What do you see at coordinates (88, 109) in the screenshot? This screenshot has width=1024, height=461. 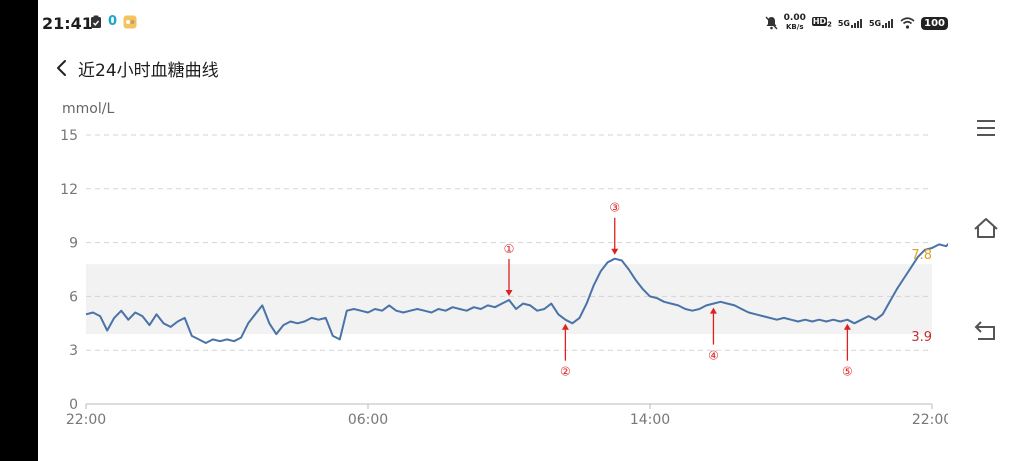 I see `y-axis-label: mmol/L` at bounding box center [88, 109].